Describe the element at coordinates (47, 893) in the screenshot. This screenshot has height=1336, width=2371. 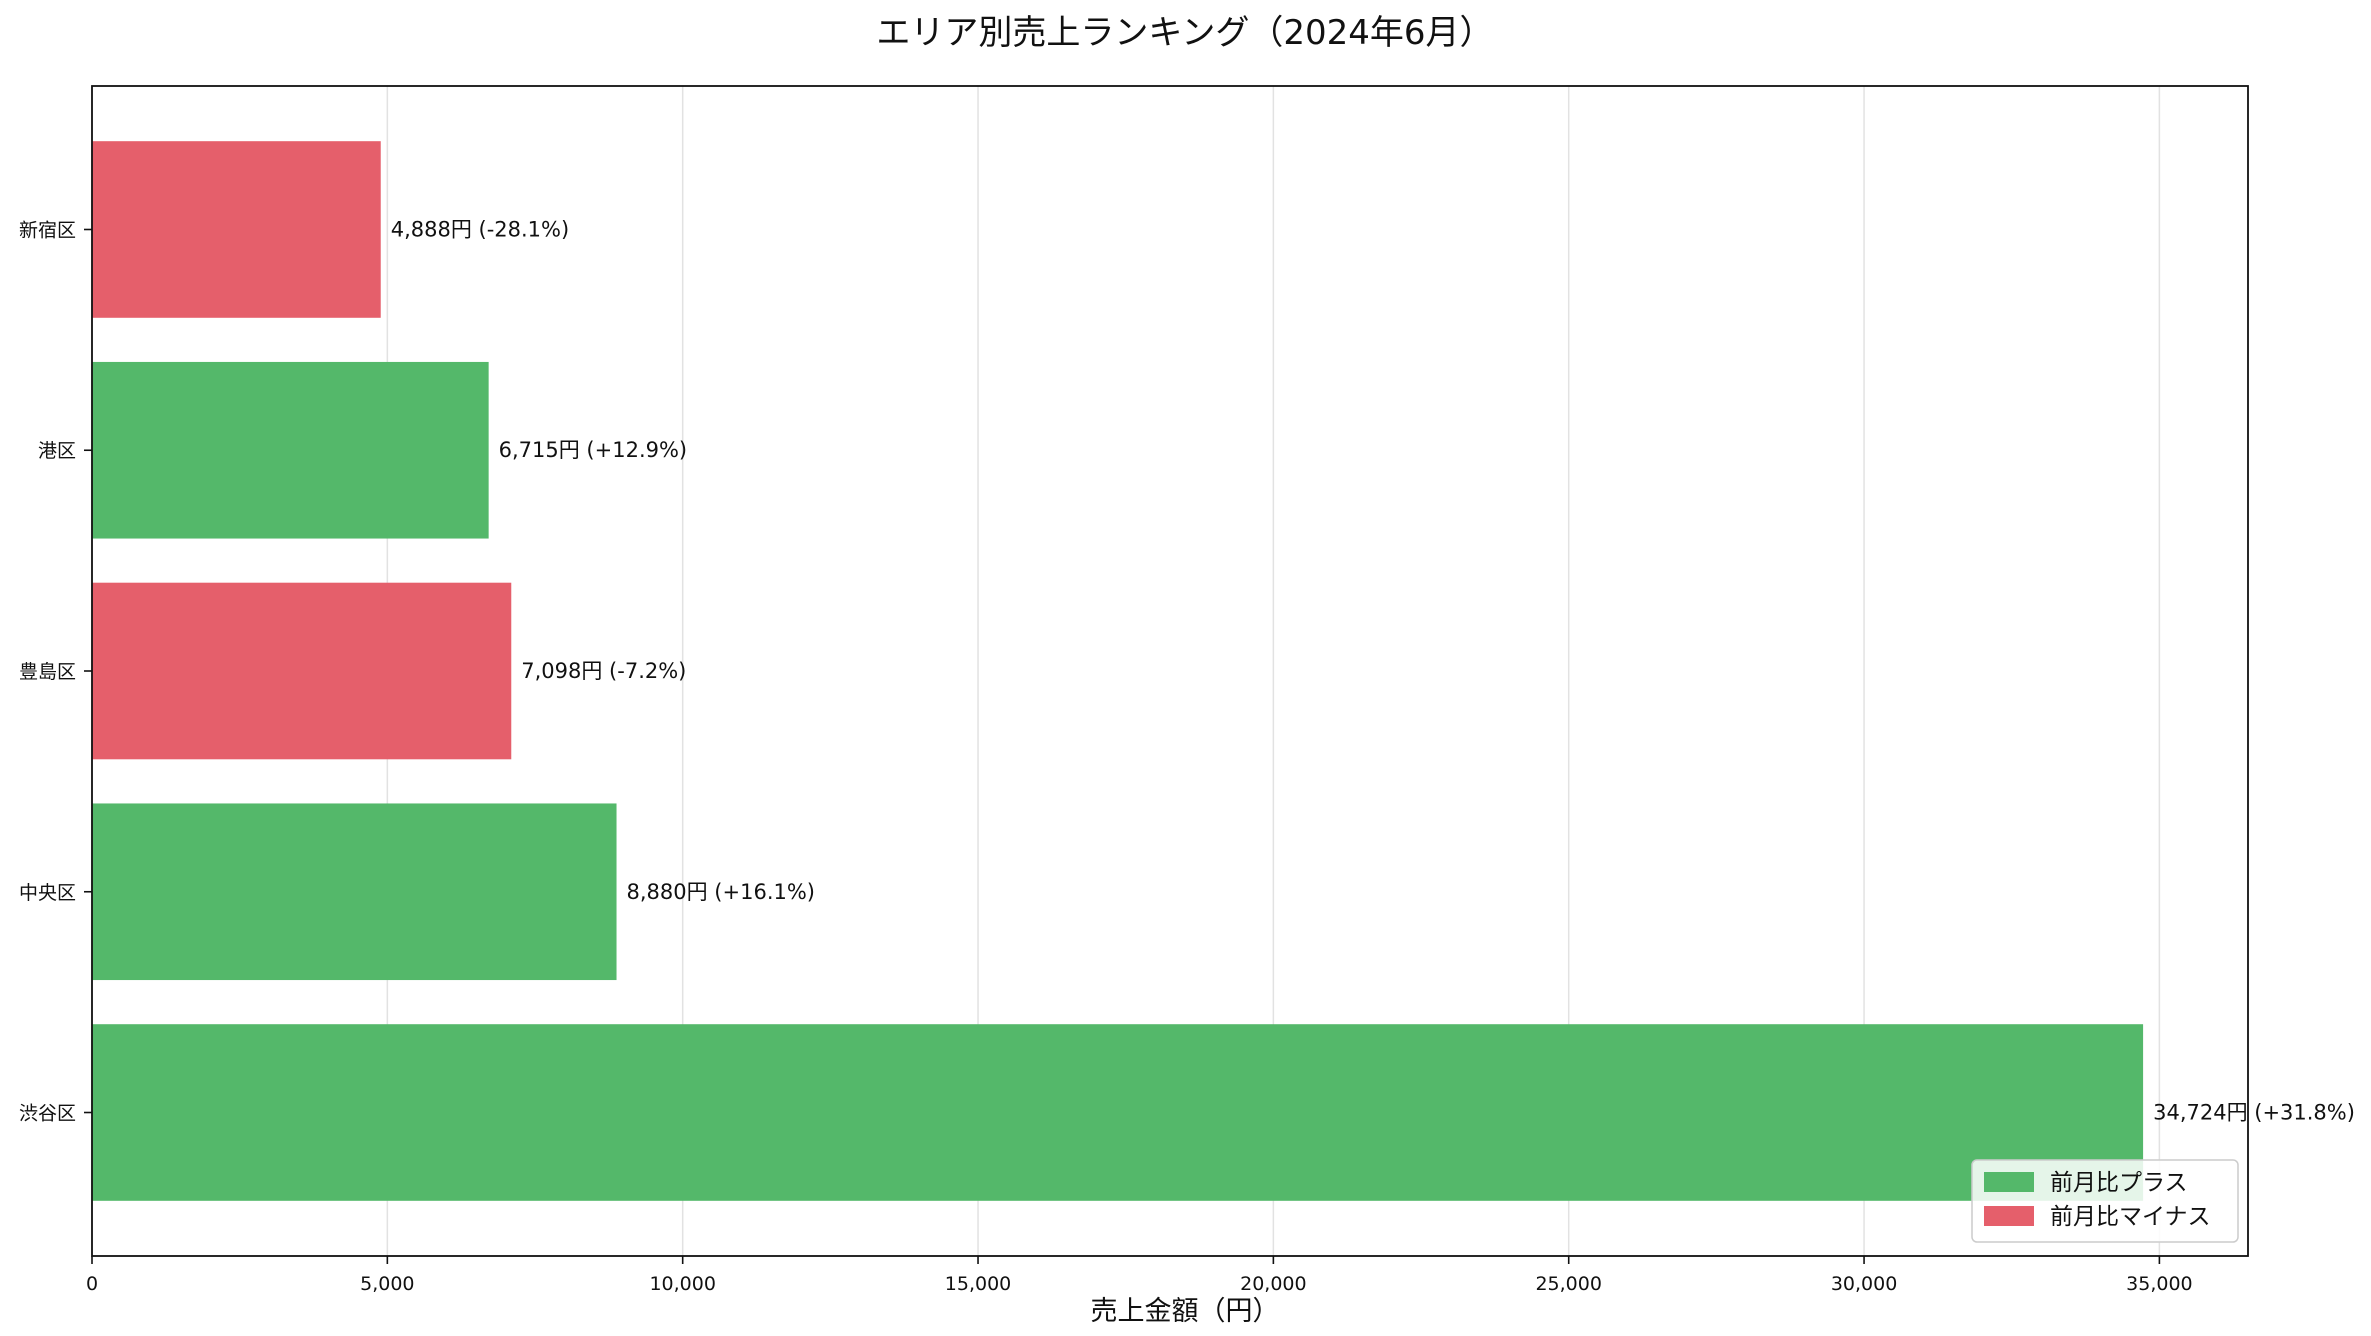
I see `y-category-label: 中央区` at that location.